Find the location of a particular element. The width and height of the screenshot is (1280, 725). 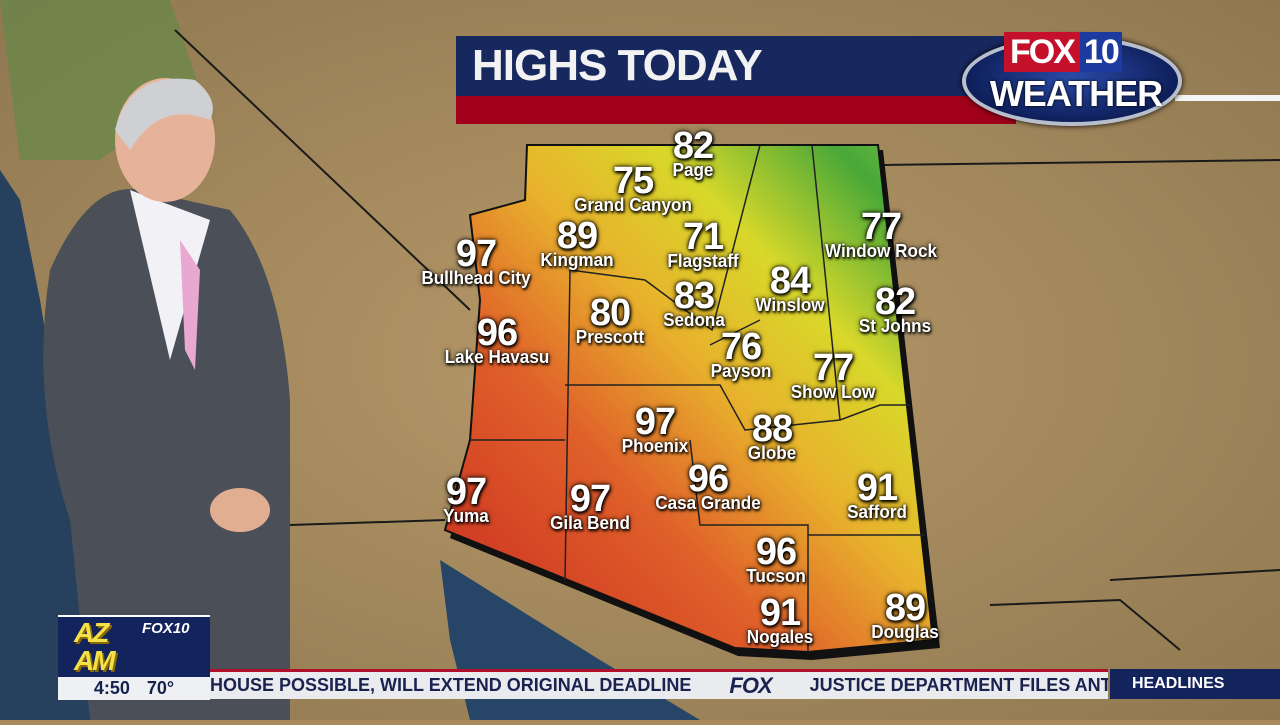

city-temp: 88 is located at coordinates (772, 429).